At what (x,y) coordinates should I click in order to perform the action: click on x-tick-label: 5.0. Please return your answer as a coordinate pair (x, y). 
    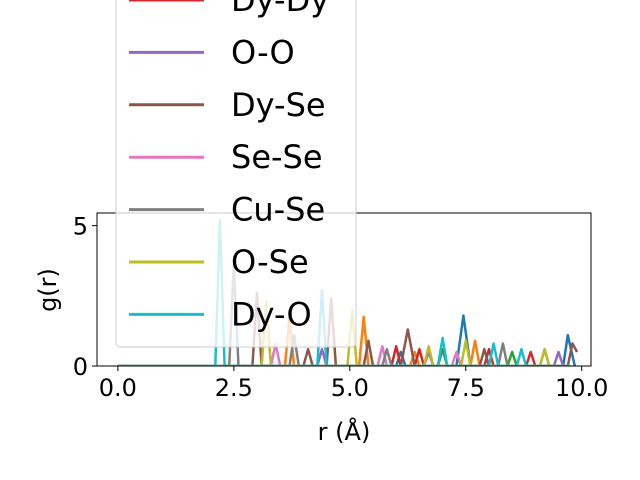
    Looking at the image, I should click on (350, 388).